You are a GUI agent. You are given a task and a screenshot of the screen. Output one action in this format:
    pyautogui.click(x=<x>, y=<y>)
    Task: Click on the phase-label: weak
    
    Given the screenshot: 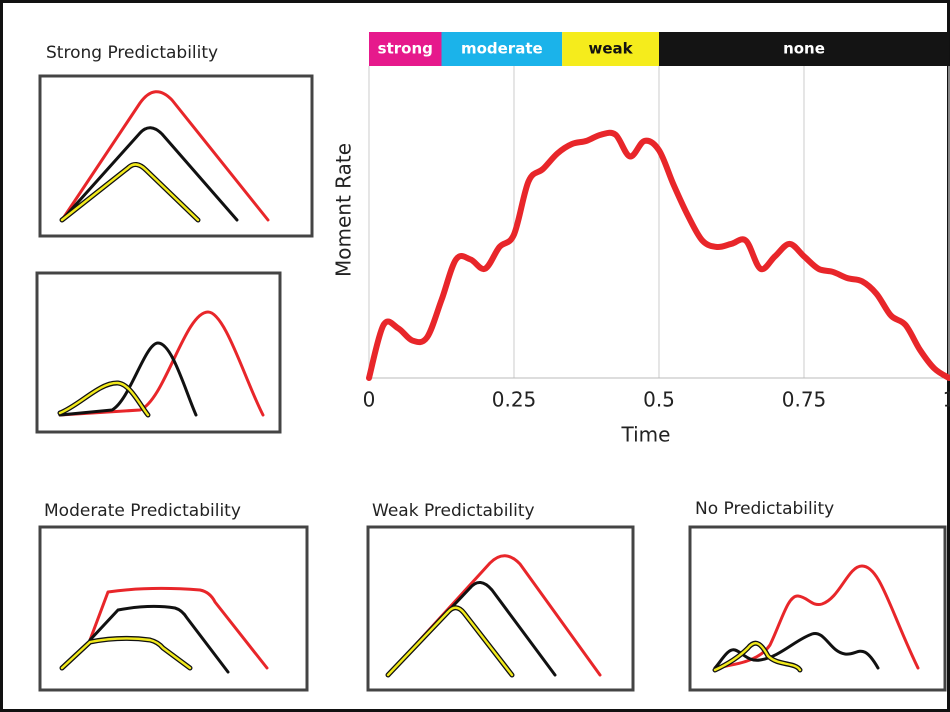 What is the action you would take?
    pyautogui.click(x=610, y=49)
    